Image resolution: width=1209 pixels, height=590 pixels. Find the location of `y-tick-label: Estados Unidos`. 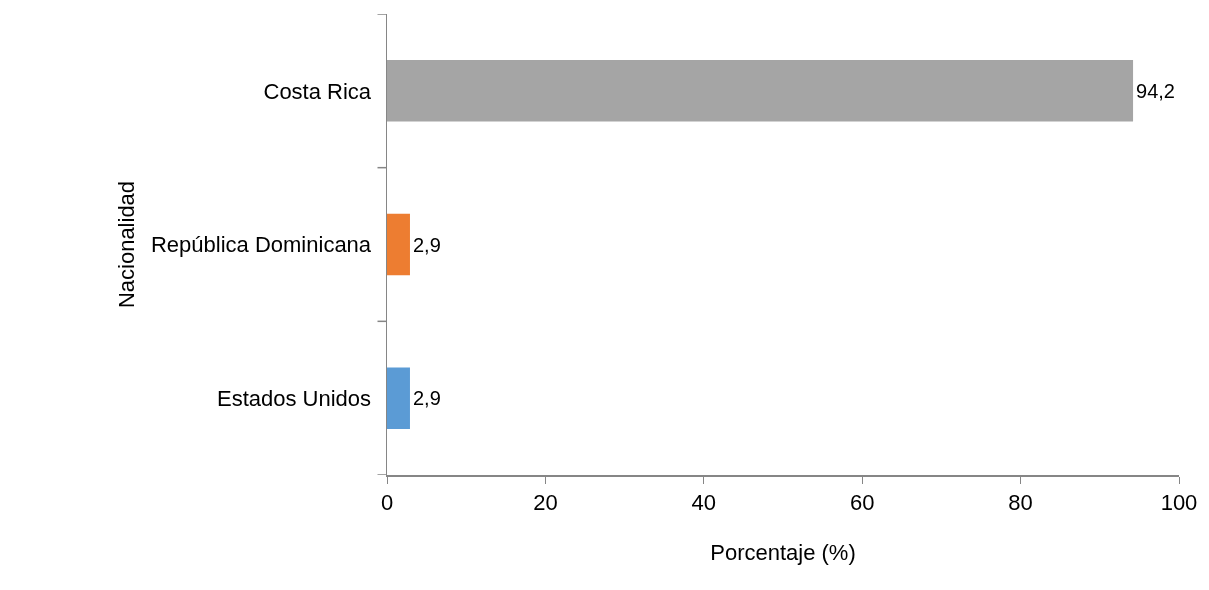

y-tick-label: Estados Unidos is located at coordinates (294, 398).